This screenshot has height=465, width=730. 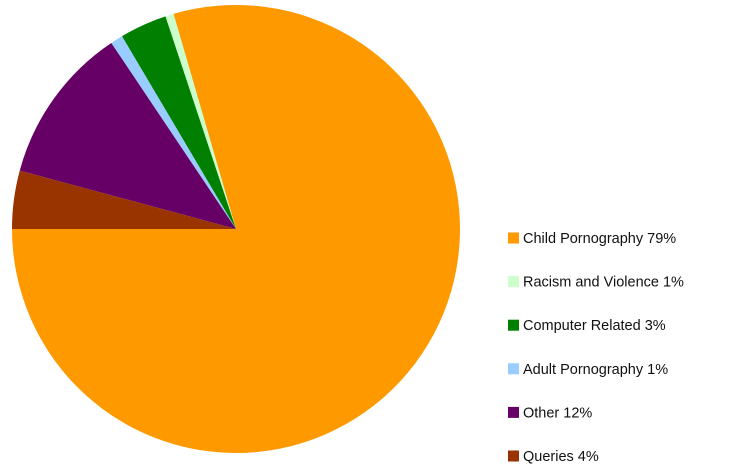 I want to click on legend-item: Queries 4%, so click(x=553, y=457).